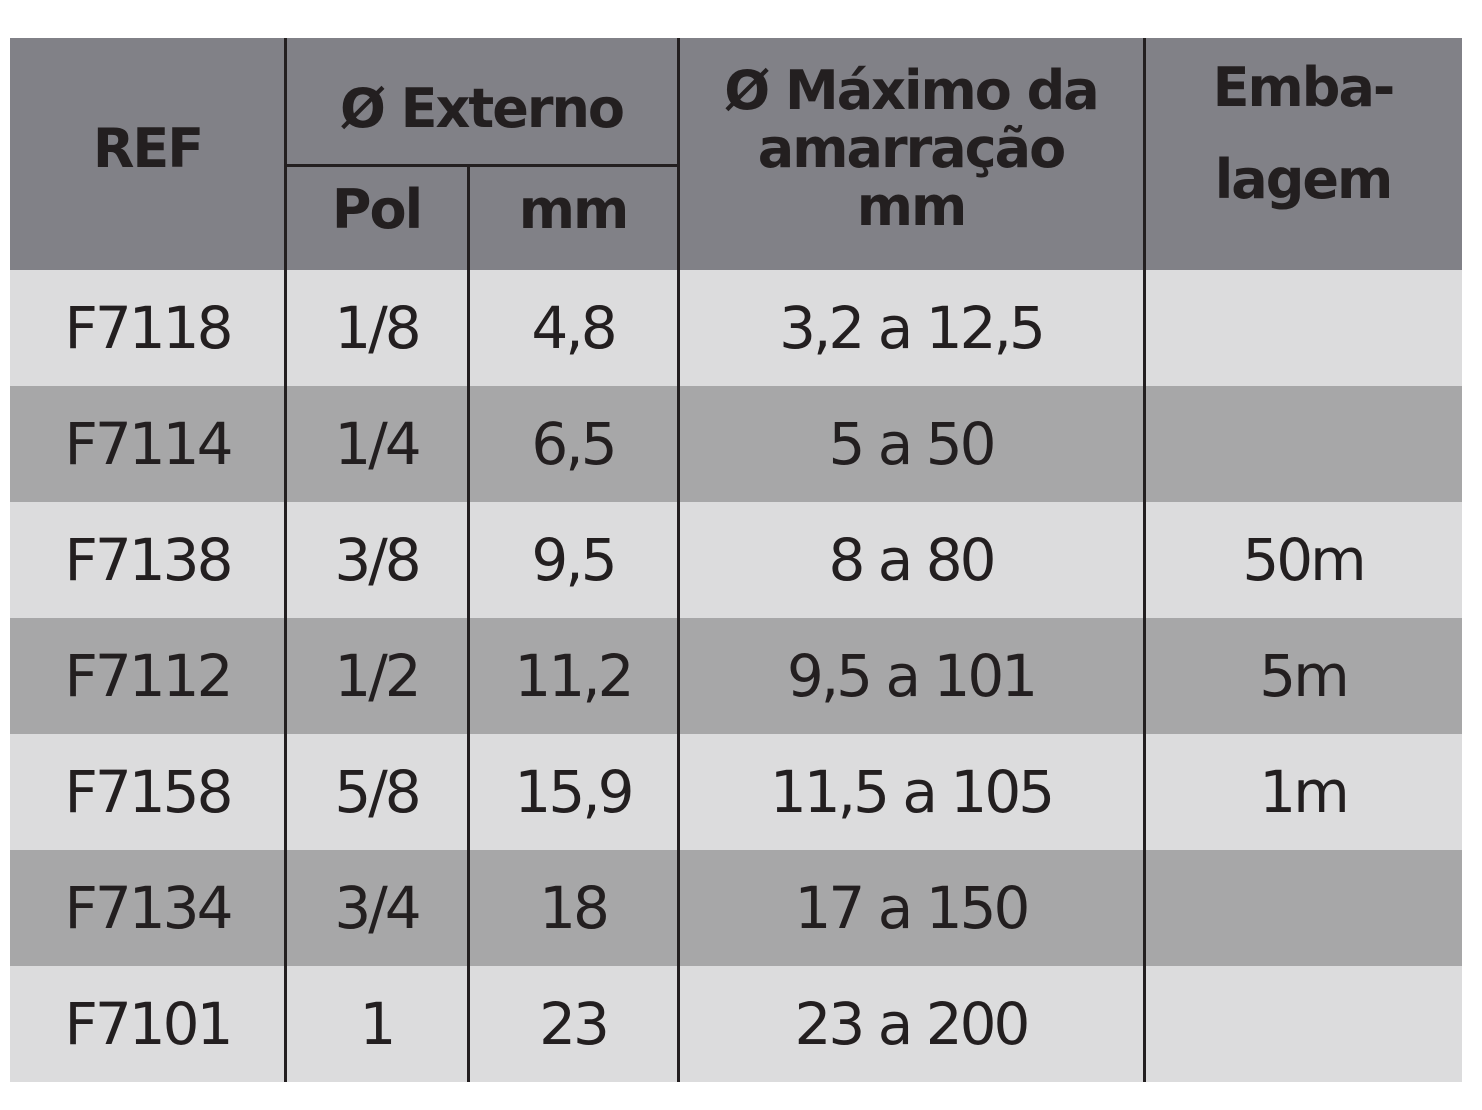 The image size is (1482, 1110). Describe the element at coordinates (149, 444) in the screenshot. I see `table-cell: F7114` at that location.